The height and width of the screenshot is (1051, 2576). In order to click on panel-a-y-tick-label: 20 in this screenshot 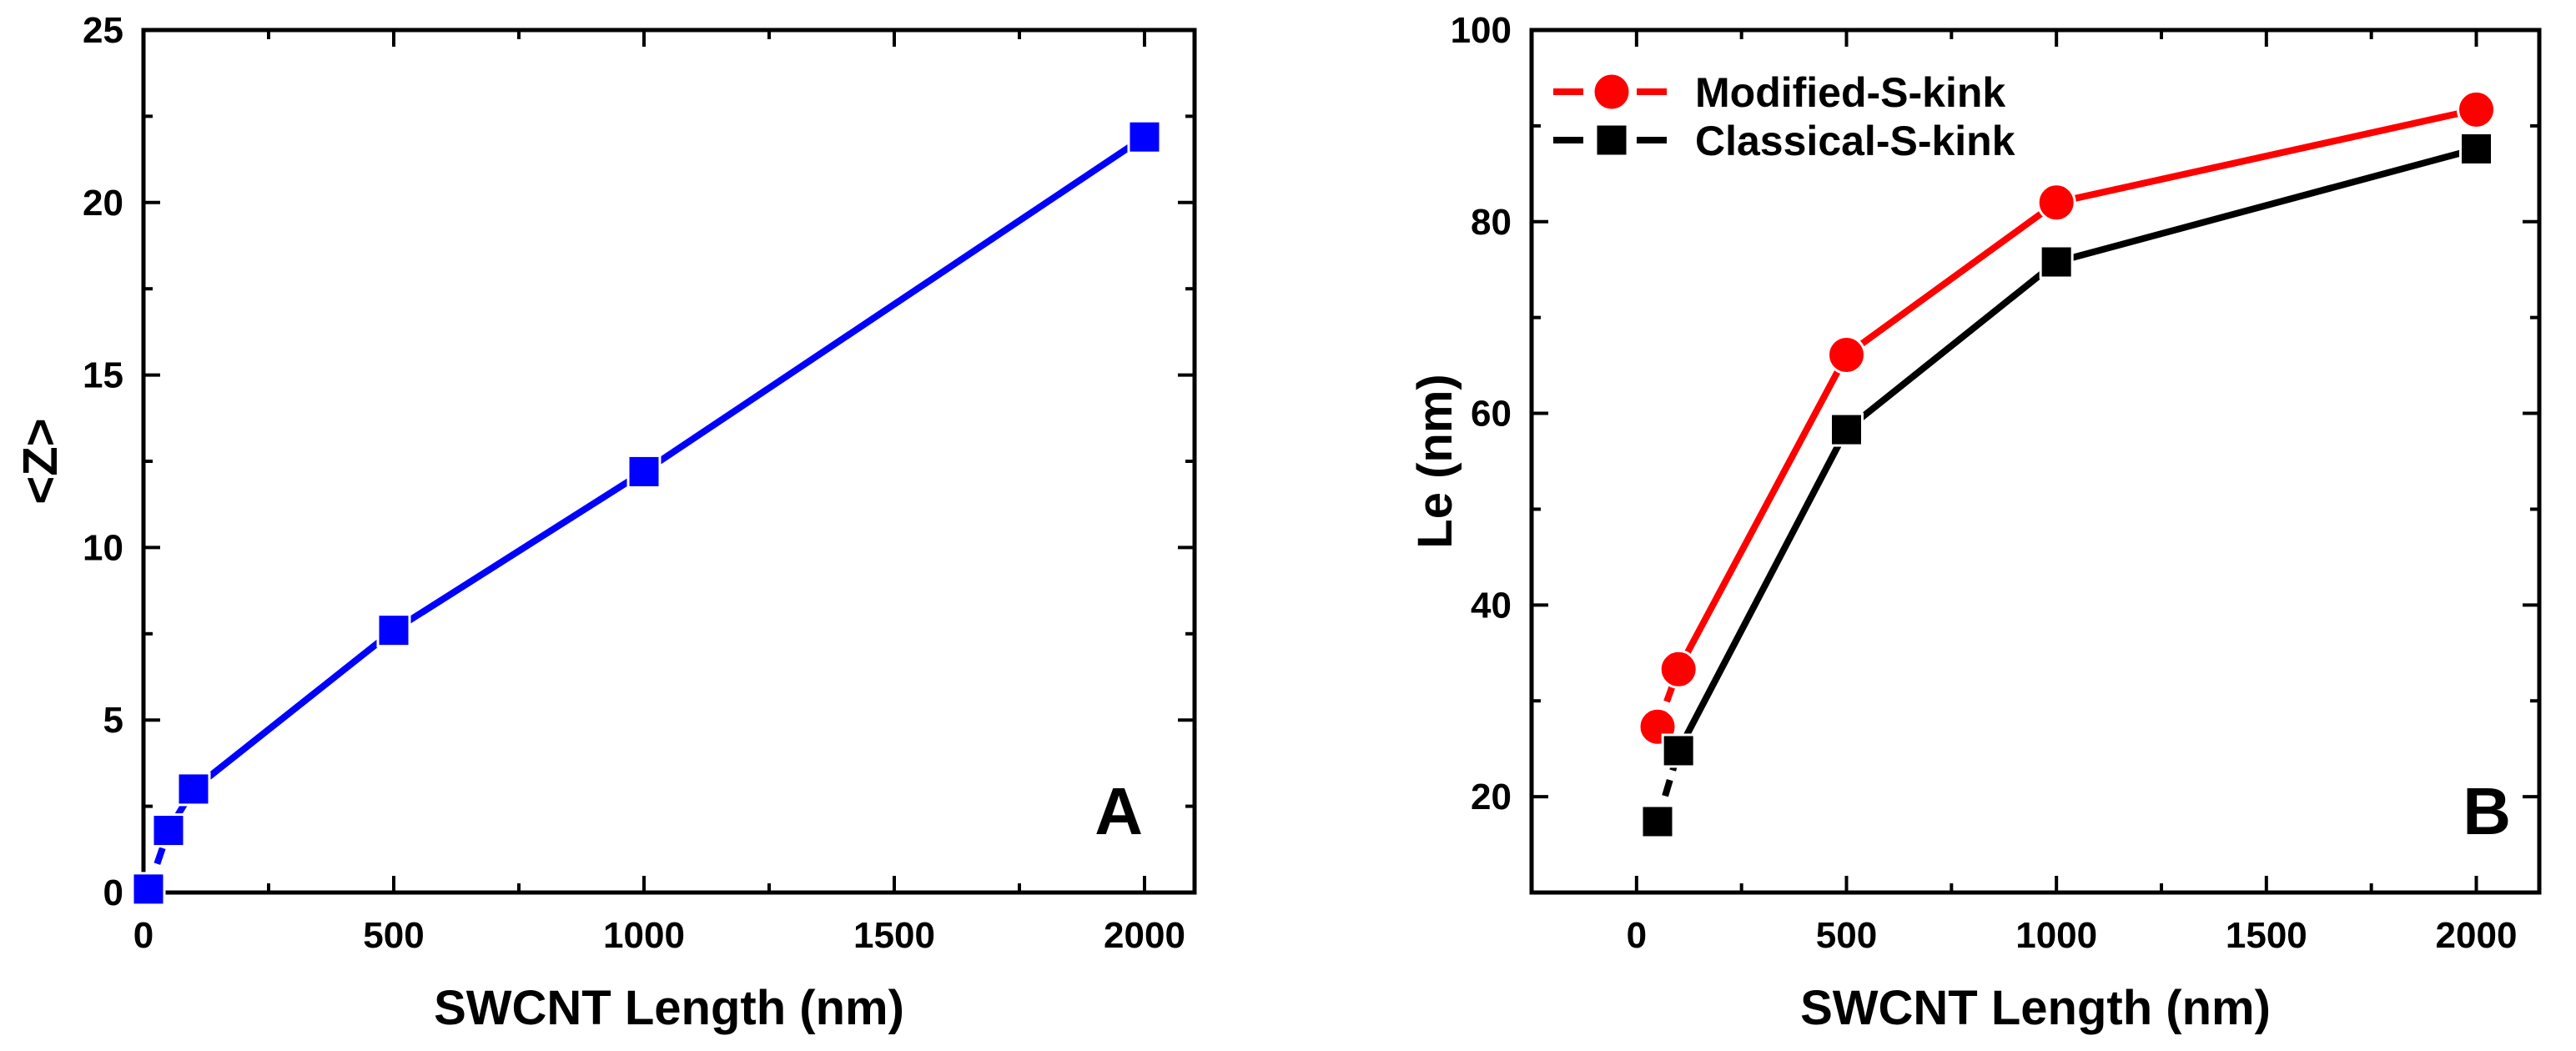, I will do `click(103, 203)`.